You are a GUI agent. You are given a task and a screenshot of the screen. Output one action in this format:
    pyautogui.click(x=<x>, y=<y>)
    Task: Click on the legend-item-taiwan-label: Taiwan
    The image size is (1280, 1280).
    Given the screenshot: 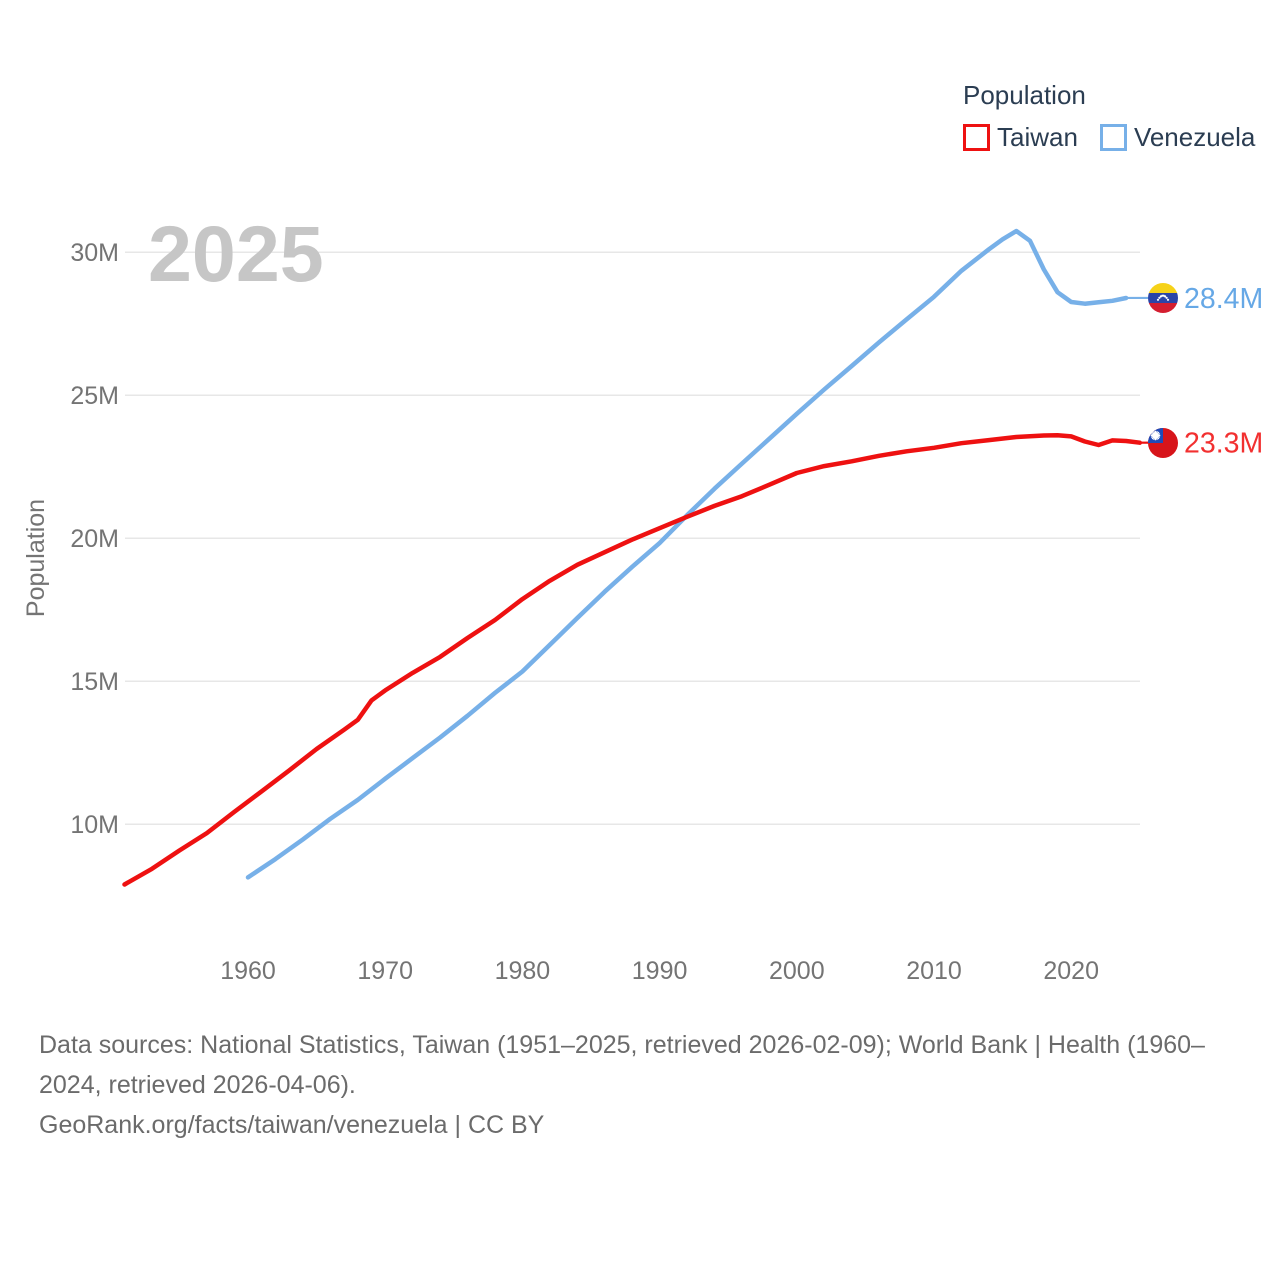 What is the action you would take?
    pyautogui.click(x=1037, y=137)
    